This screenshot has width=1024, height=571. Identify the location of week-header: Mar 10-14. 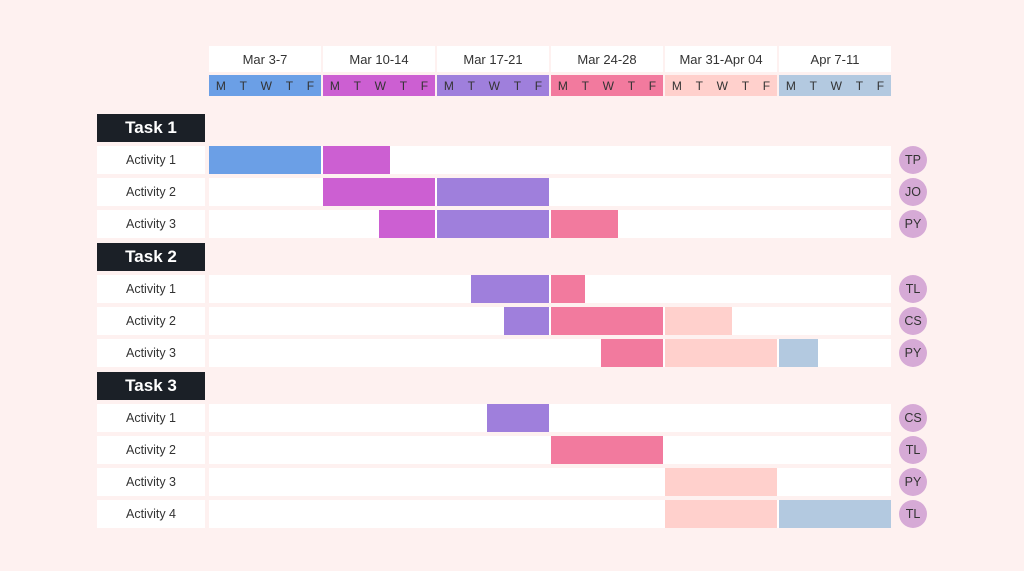
(379, 59).